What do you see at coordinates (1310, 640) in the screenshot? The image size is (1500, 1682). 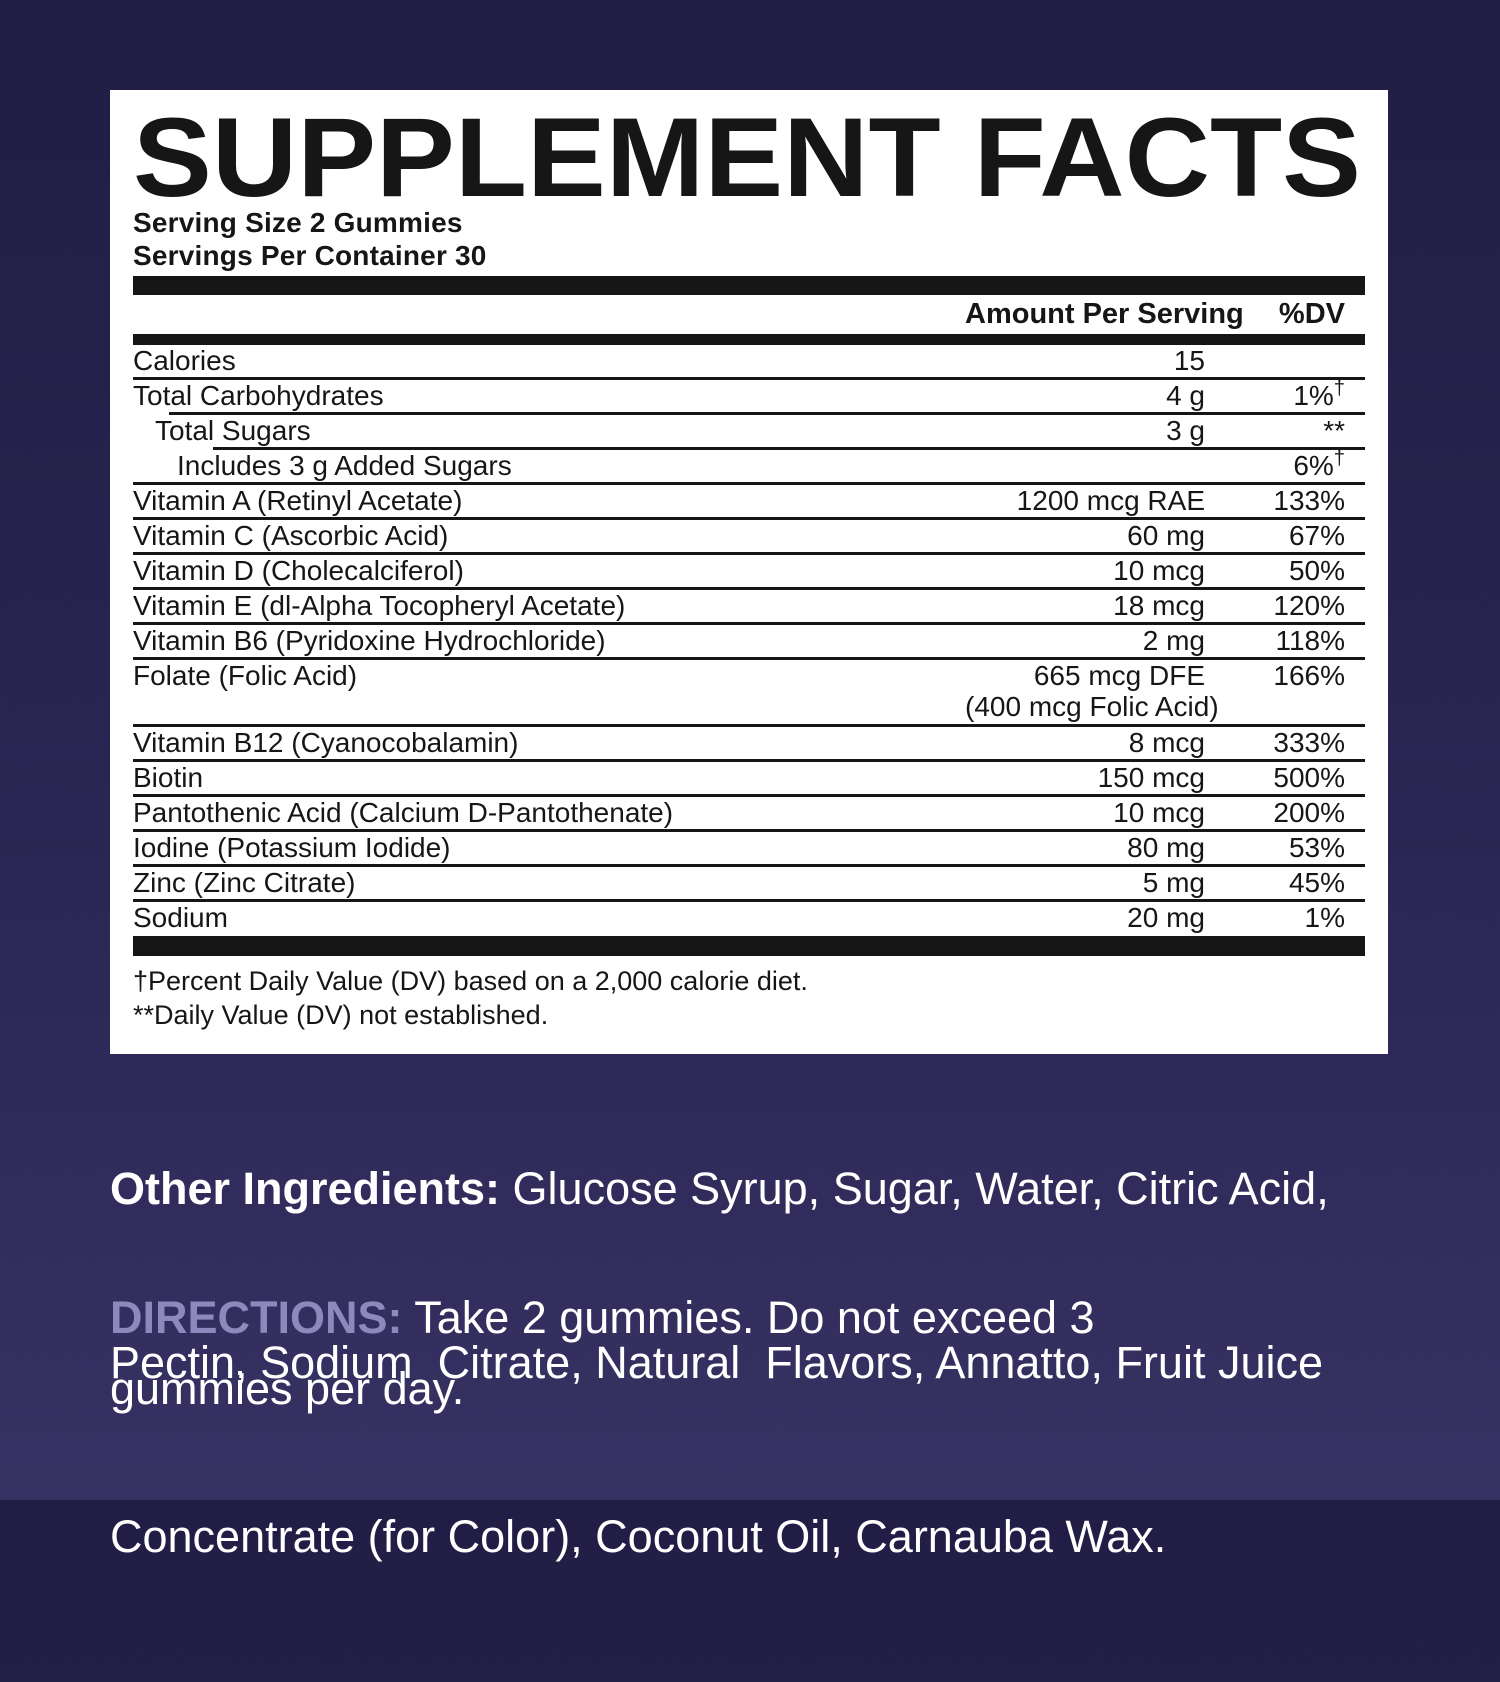 I see `nutrient-dv-value: 118%` at bounding box center [1310, 640].